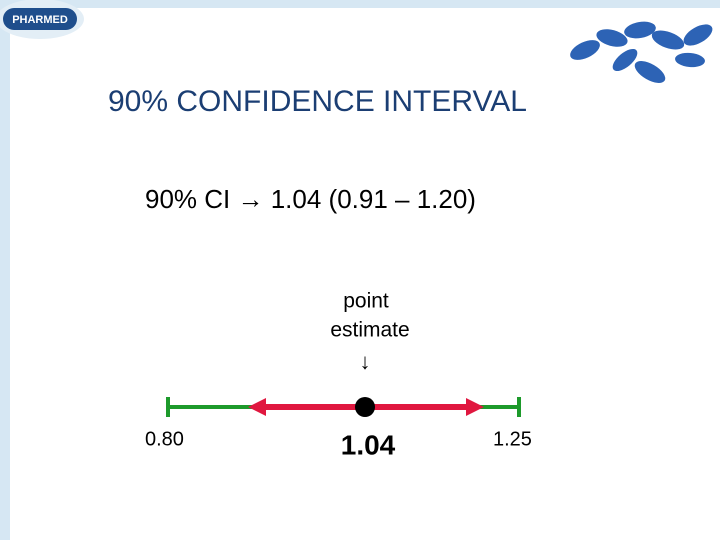 The width and height of the screenshot is (720, 540). Describe the element at coordinates (164, 439) in the screenshot. I see `lower-limit-label: 0.80` at that location.